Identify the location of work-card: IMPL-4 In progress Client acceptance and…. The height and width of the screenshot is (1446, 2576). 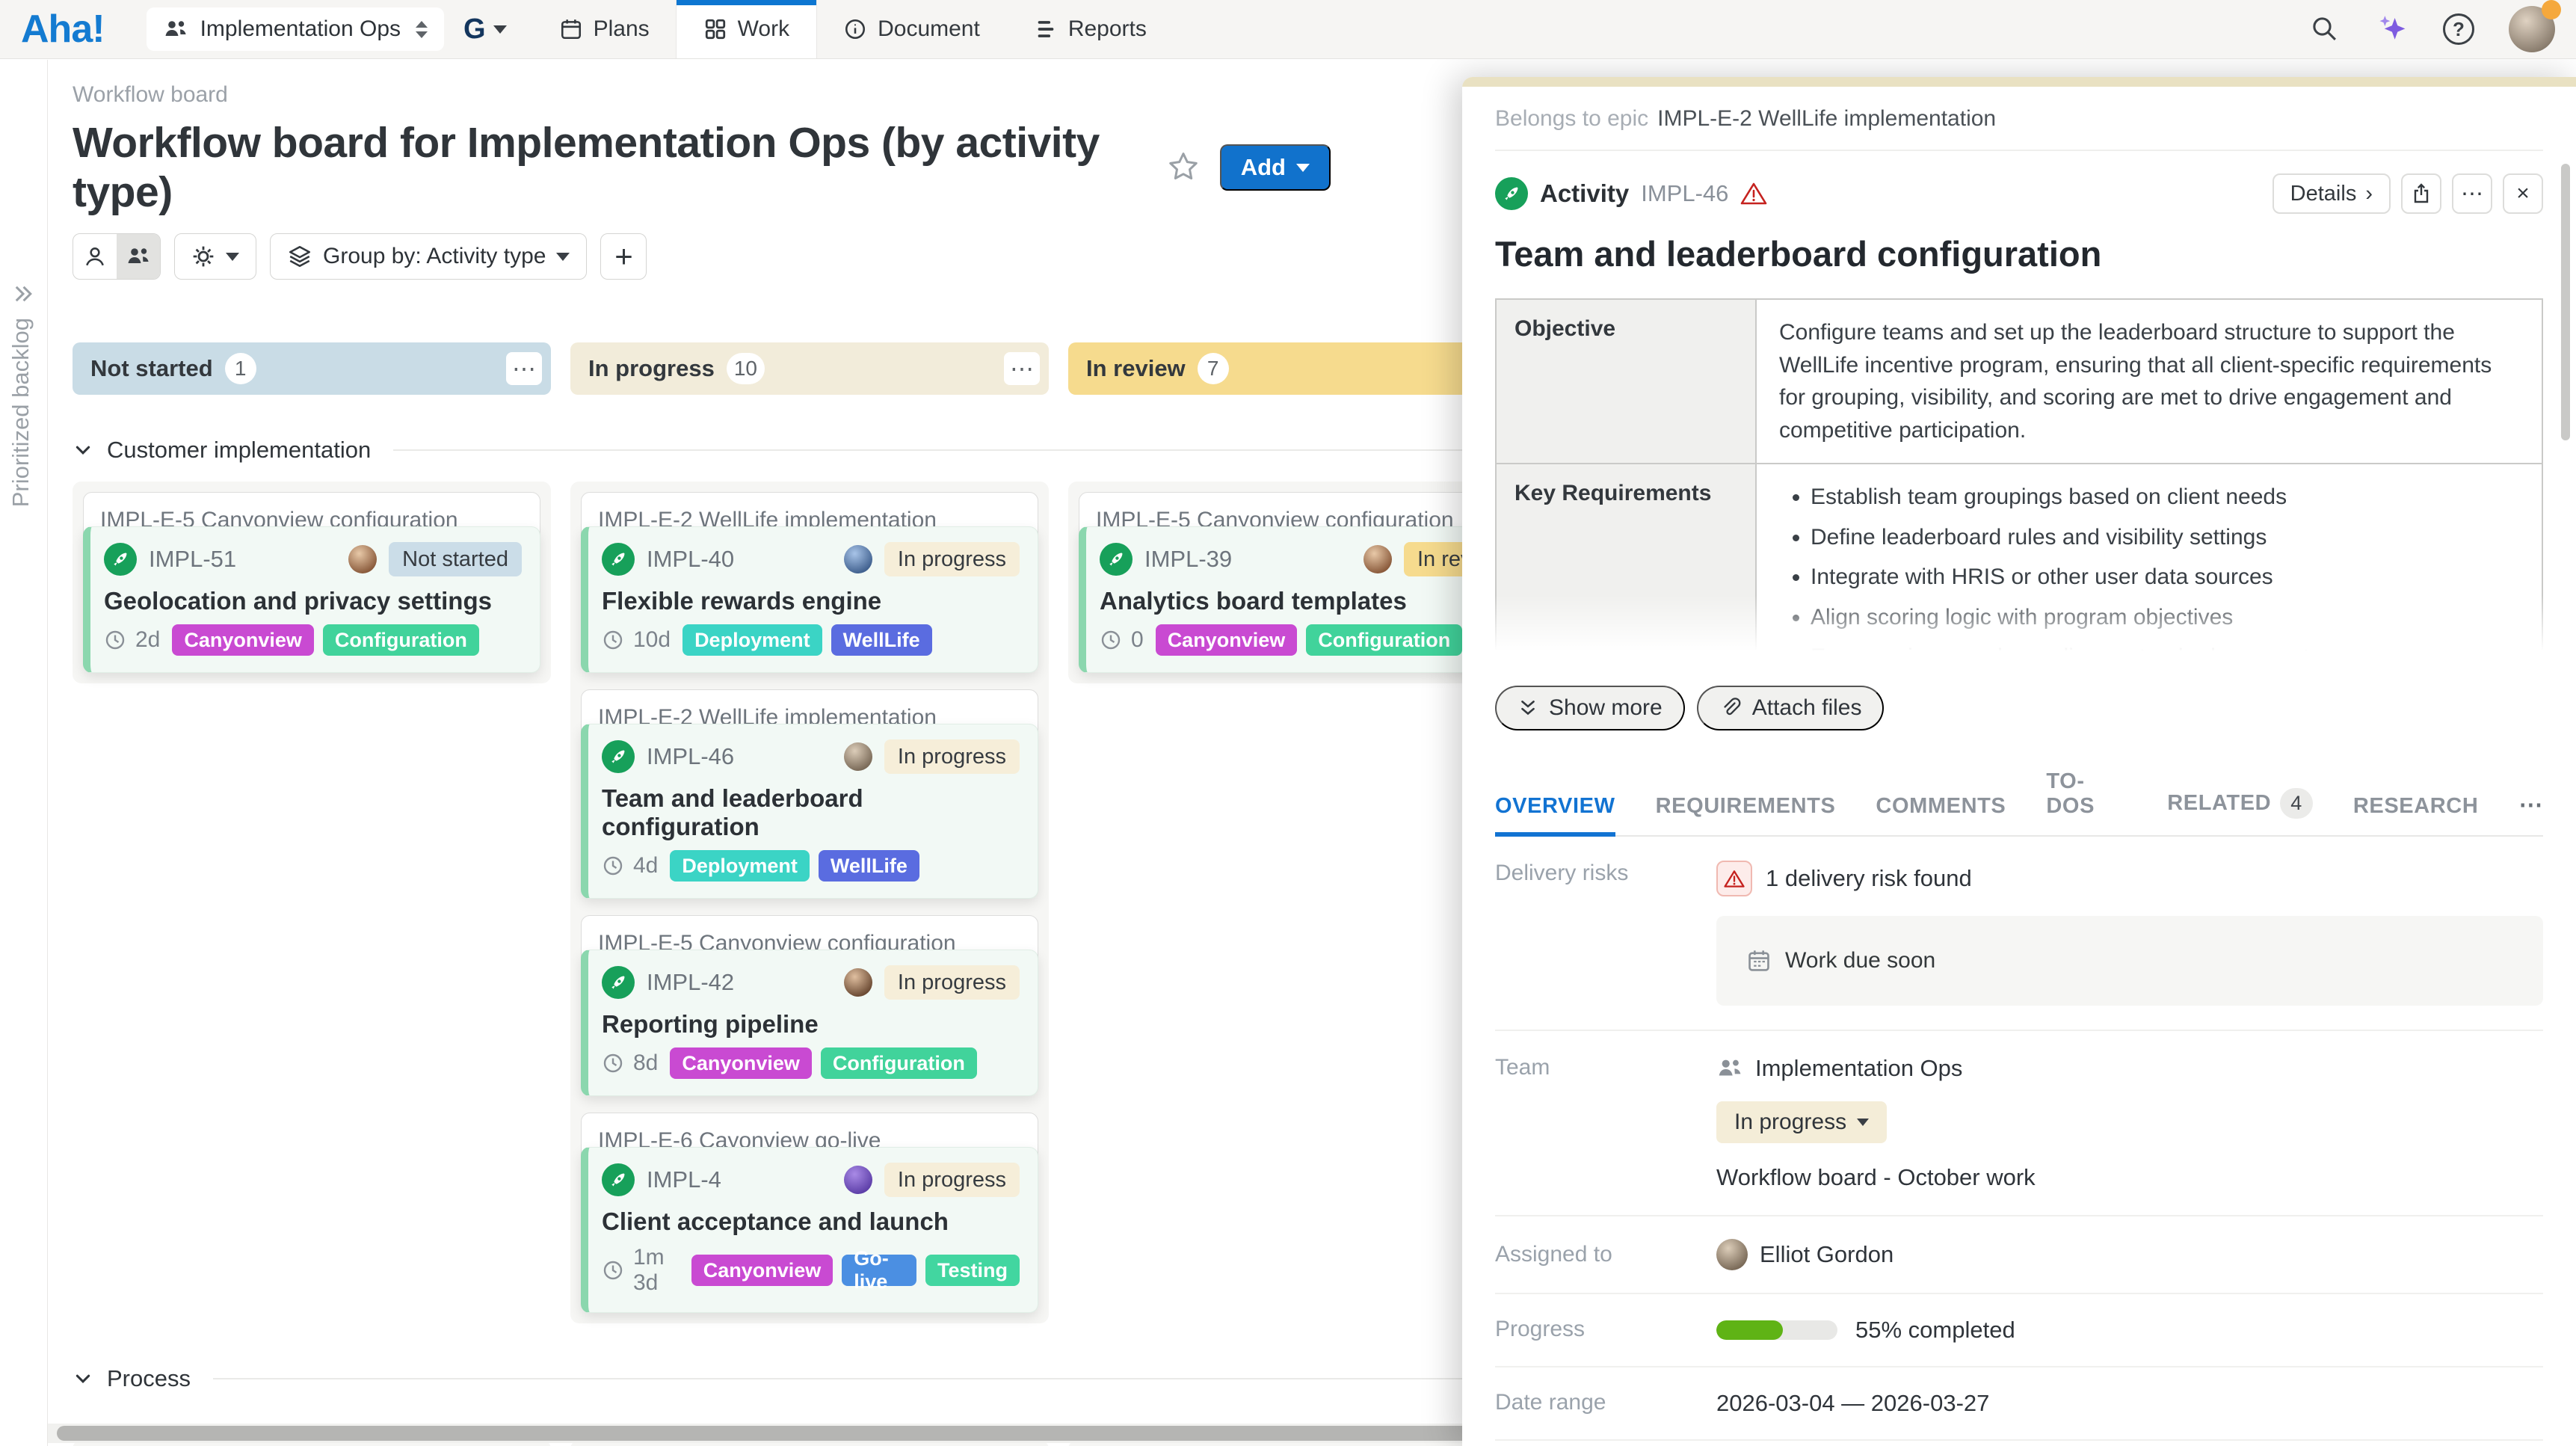
(809, 1230).